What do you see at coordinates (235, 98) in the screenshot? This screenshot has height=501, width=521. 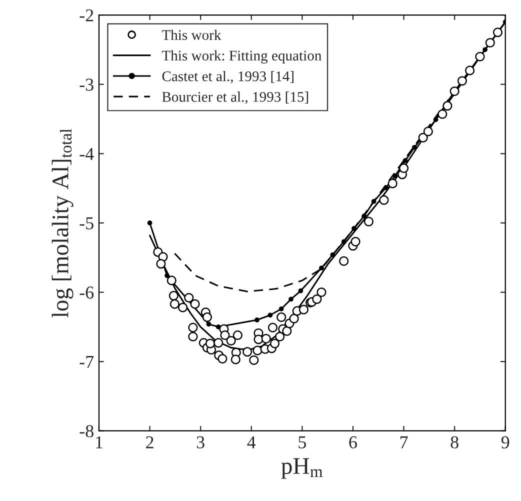 I see `legend-label: Bourcier et al., 1993 [15]` at bounding box center [235, 98].